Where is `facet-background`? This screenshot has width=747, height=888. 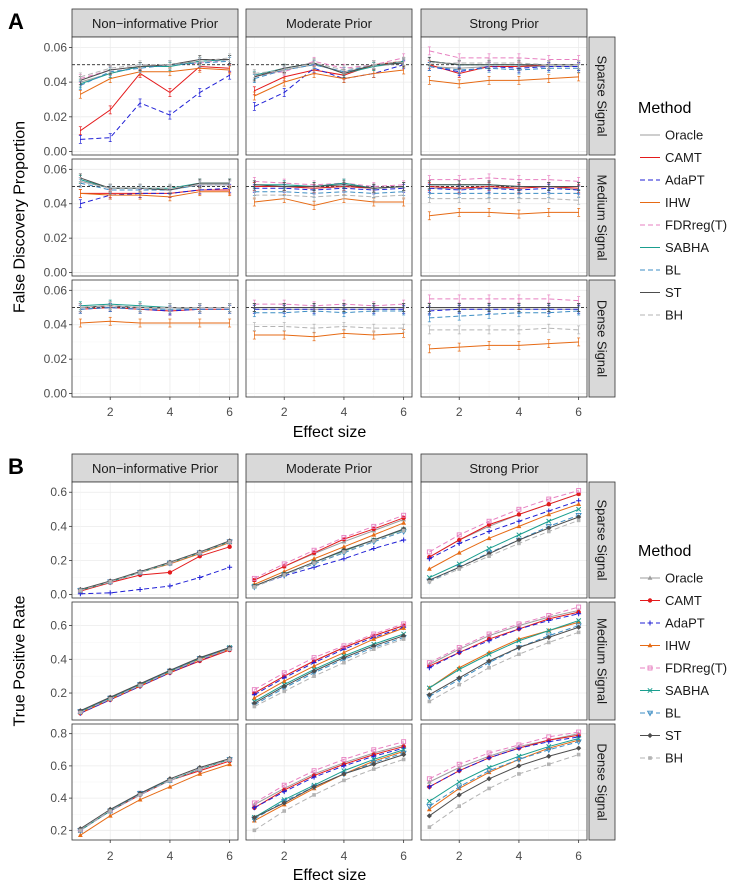 facet-background is located at coordinates (155, 338).